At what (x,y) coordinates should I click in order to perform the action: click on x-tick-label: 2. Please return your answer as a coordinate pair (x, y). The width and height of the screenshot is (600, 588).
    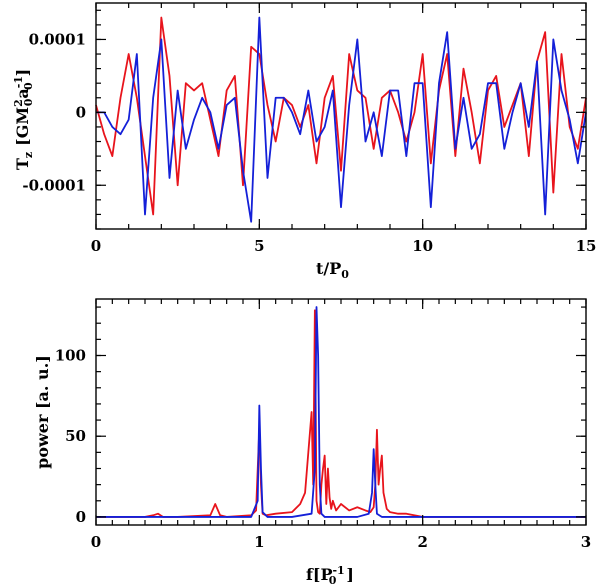
    Looking at the image, I should click on (422, 542).